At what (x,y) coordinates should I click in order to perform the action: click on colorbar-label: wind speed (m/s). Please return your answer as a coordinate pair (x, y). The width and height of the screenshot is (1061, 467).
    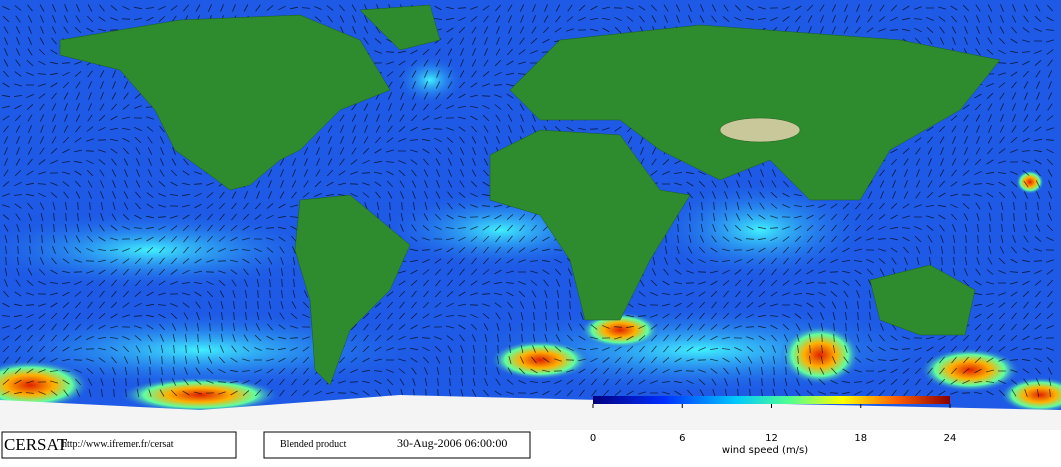
    Looking at the image, I should click on (765, 450).